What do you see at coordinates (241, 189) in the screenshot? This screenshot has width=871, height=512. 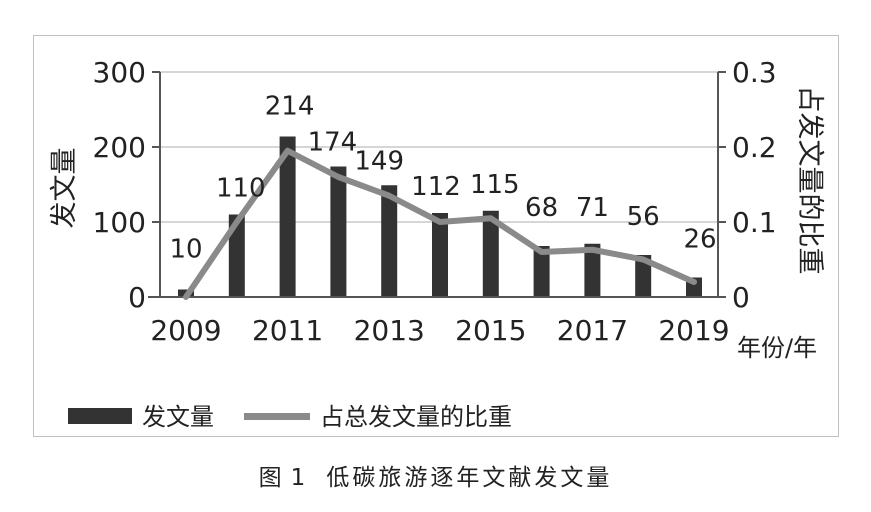 I see `data-label: 110` at bounding box center [241, 189].